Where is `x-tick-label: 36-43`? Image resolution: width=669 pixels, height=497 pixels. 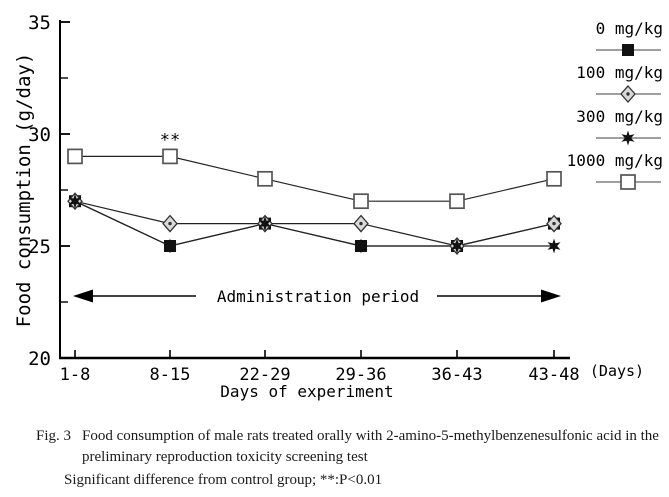
x-tick-label: 36-43 is located at coordinates (456, 375).